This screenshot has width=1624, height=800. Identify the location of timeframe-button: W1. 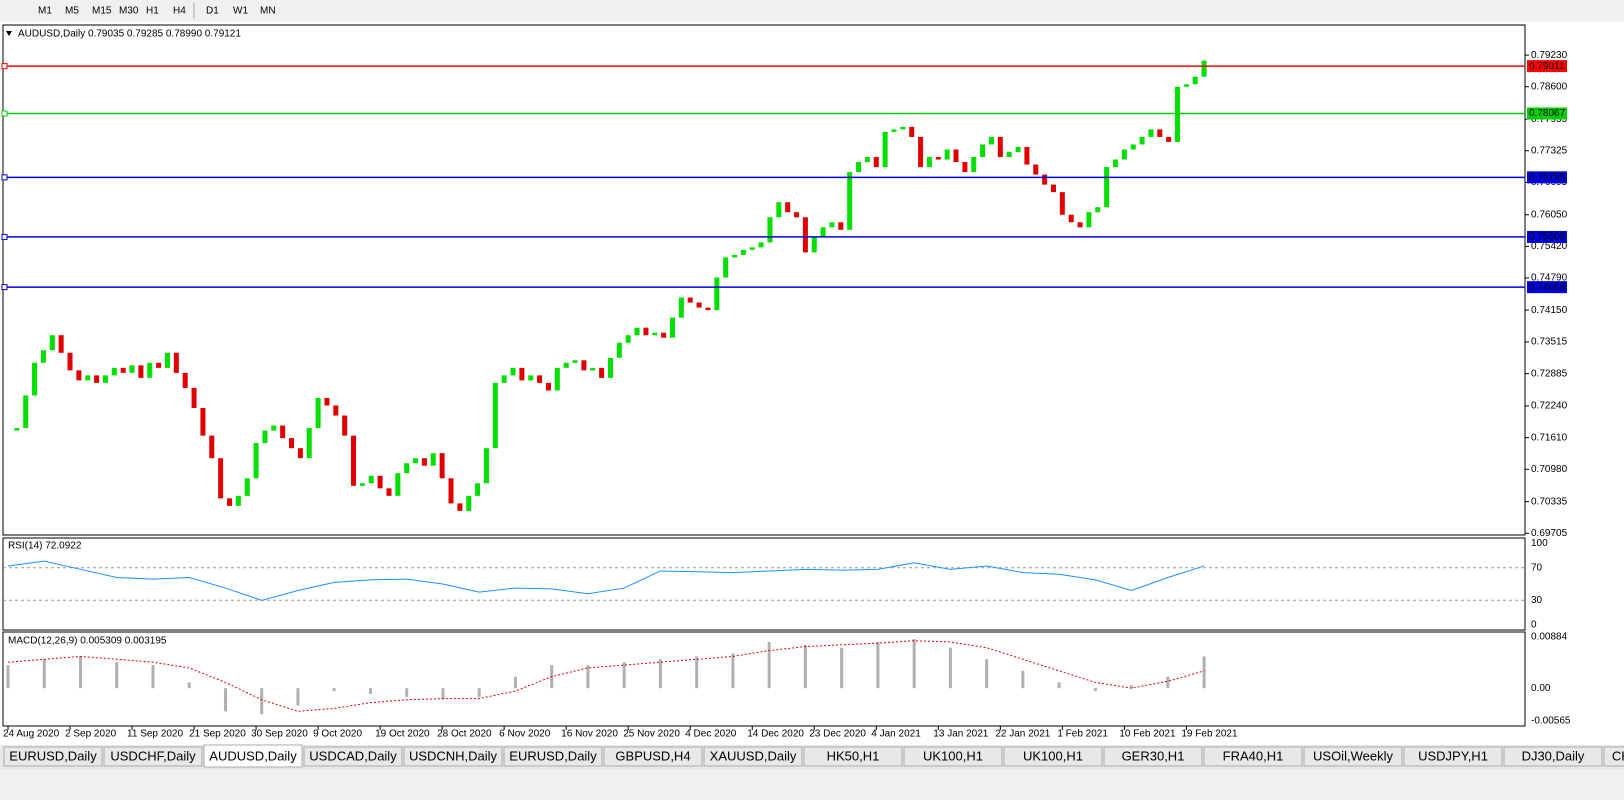
(240, 11).